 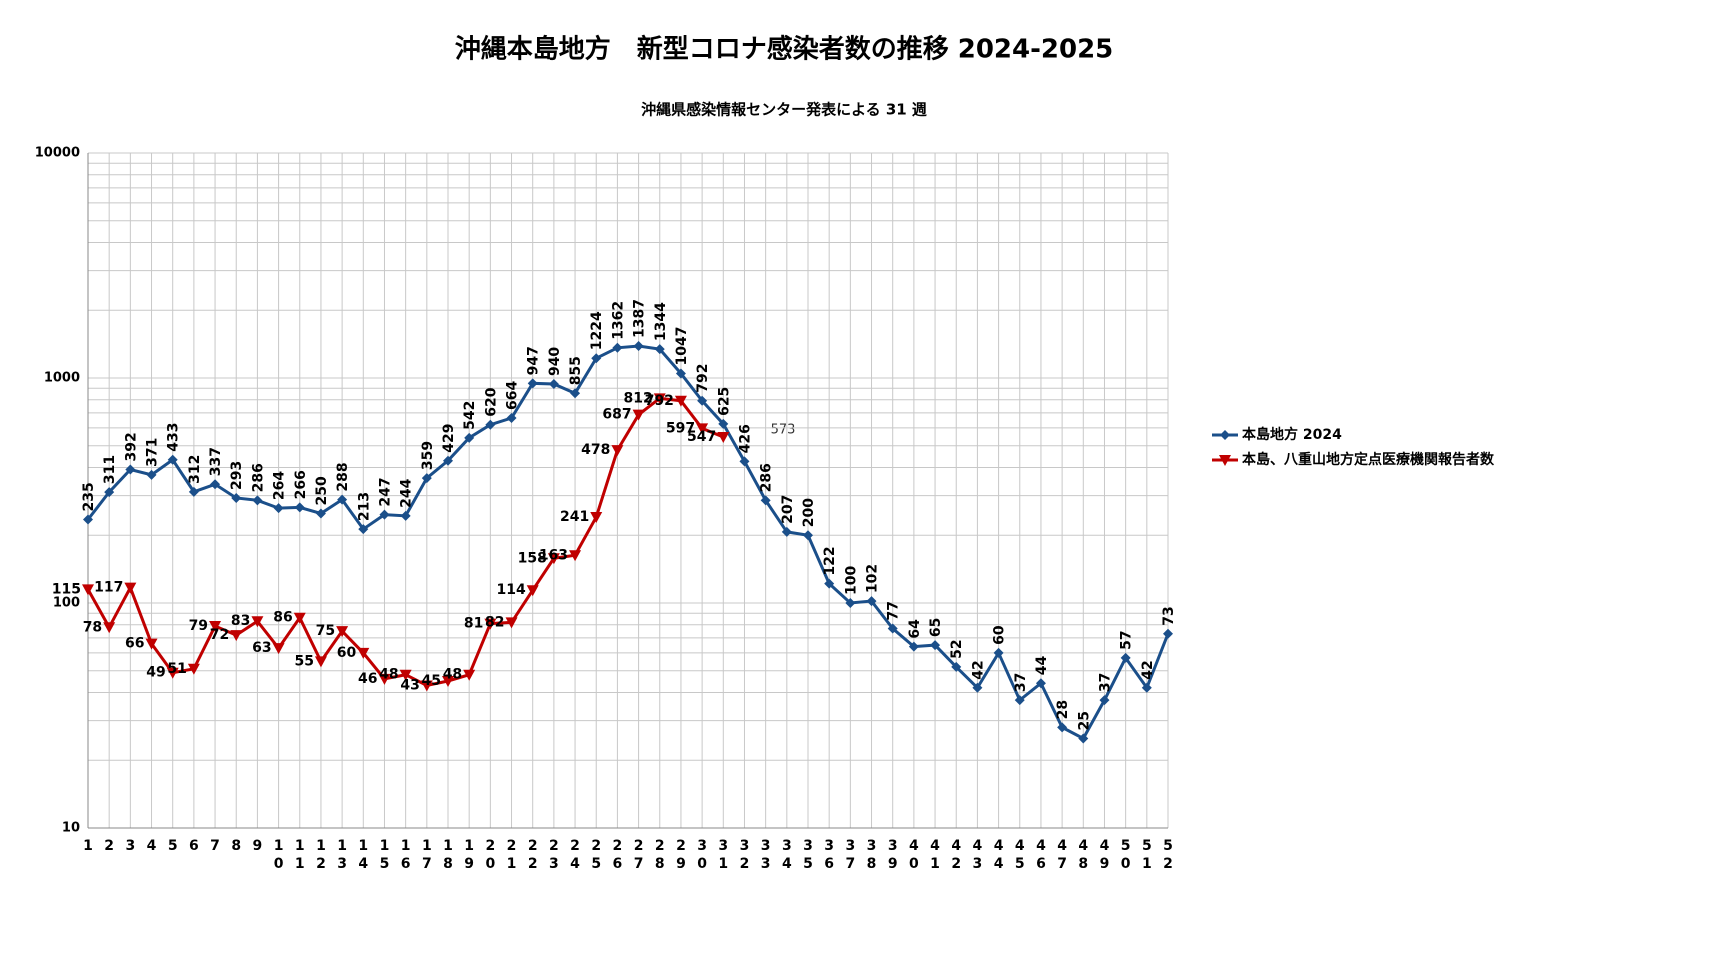 I want to click on data-label: 286, so click(x=767, y=477).